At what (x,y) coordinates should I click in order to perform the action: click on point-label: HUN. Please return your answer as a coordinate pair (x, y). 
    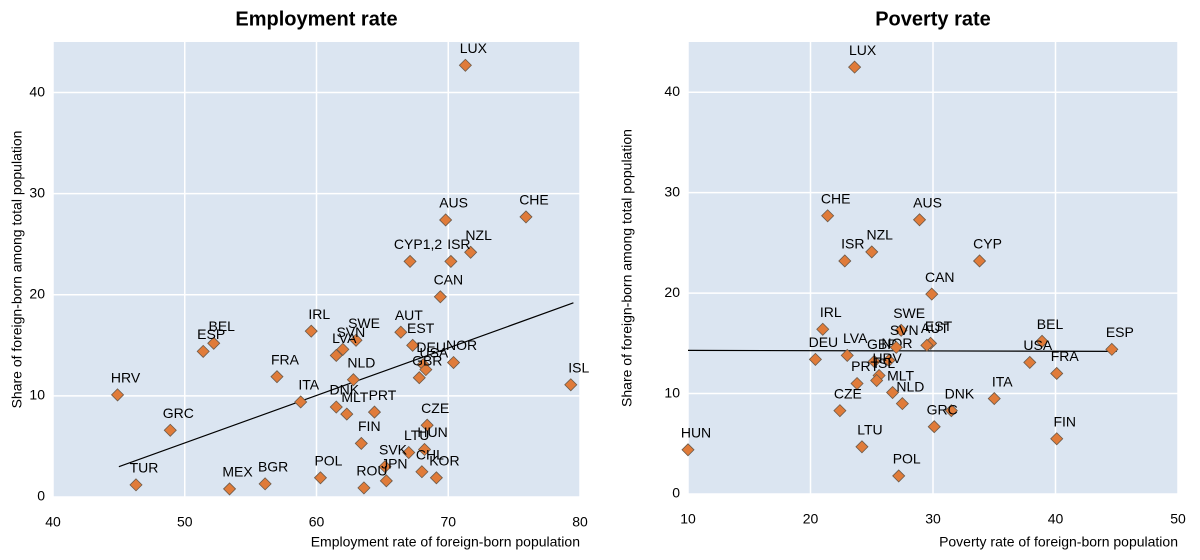
    Looking at the image, I should click on (696, 433).